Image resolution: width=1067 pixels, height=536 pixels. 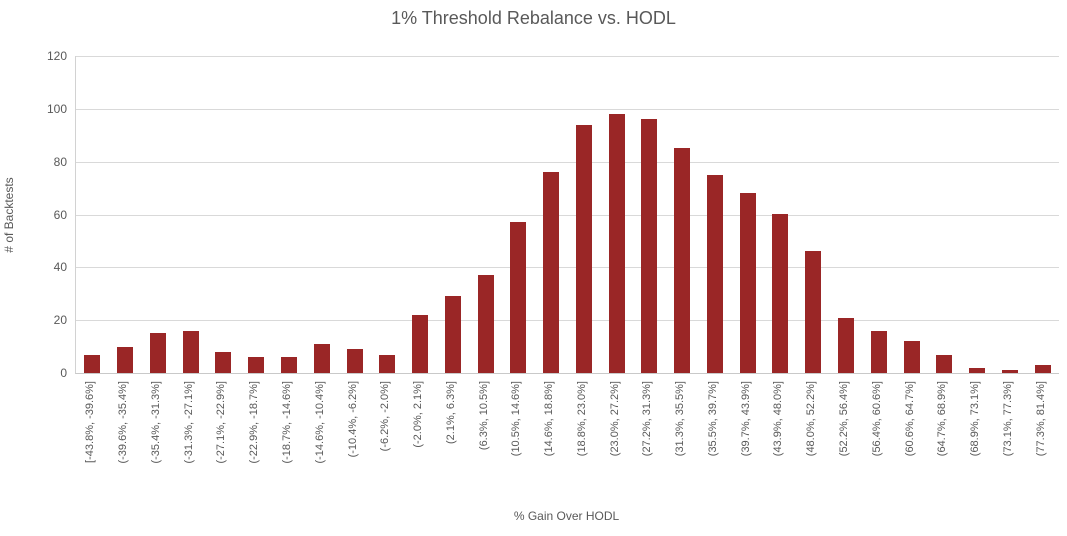 I want to click on x-tick-label: (68.9%, 73.1%], so click(x=975, y=419).